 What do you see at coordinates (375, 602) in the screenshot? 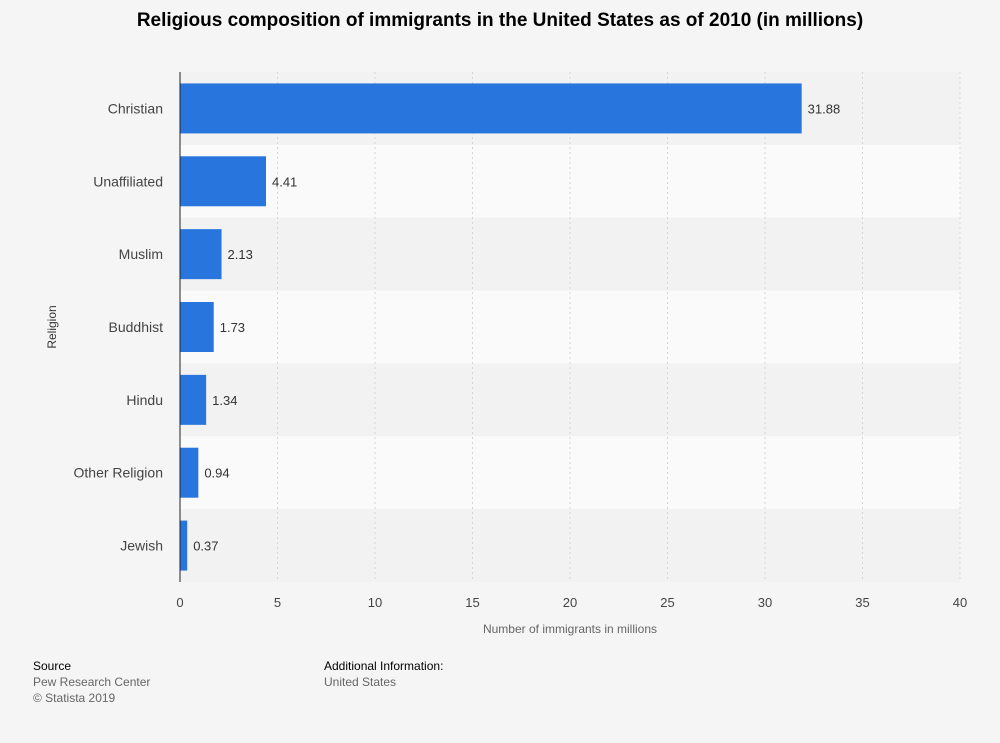
I see `x-tick-label: 10` at bounding box center [375, 602].